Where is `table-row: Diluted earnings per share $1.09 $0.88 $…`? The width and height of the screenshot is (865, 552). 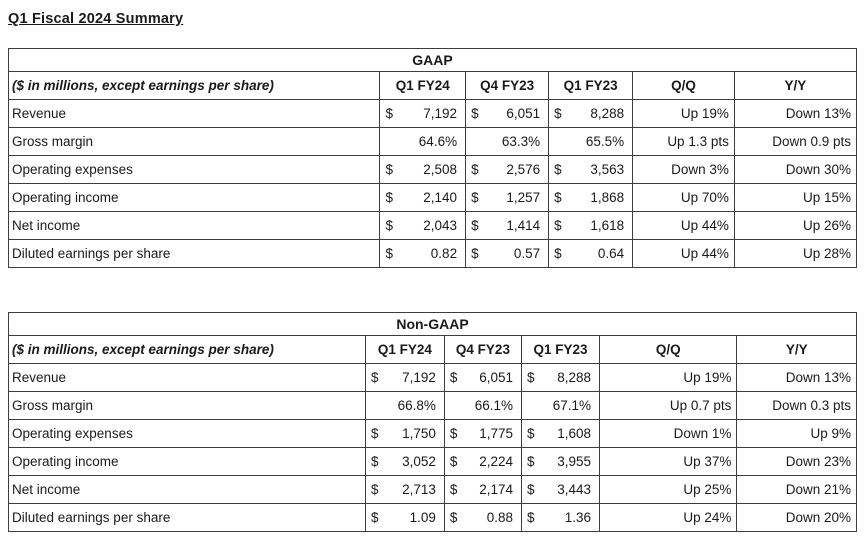 table-row: Diluted earnings per share $1.09 $0.88 $… is located at coordinates (432, 517).